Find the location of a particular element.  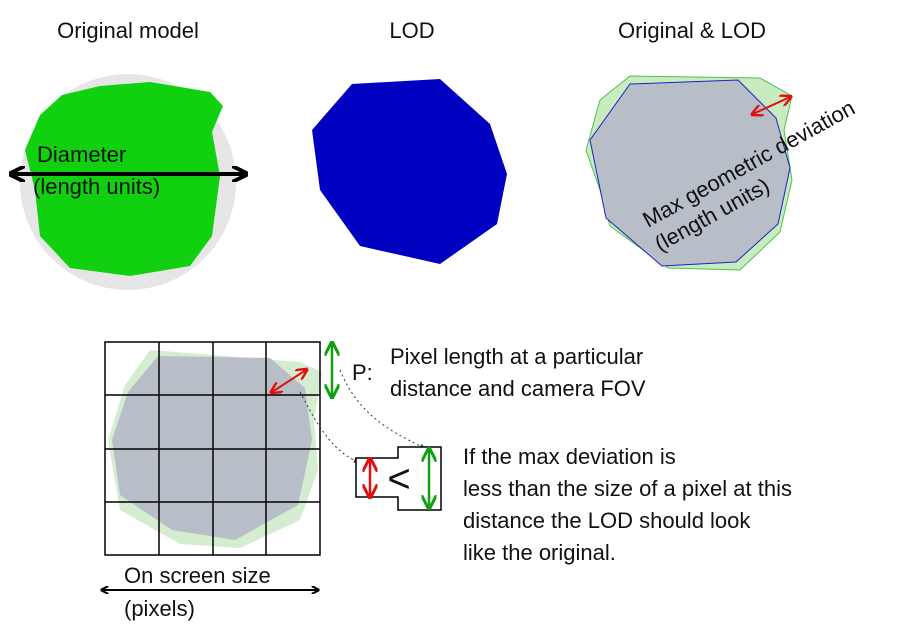

panel-title: Original model is located at coordinates (128, 30).